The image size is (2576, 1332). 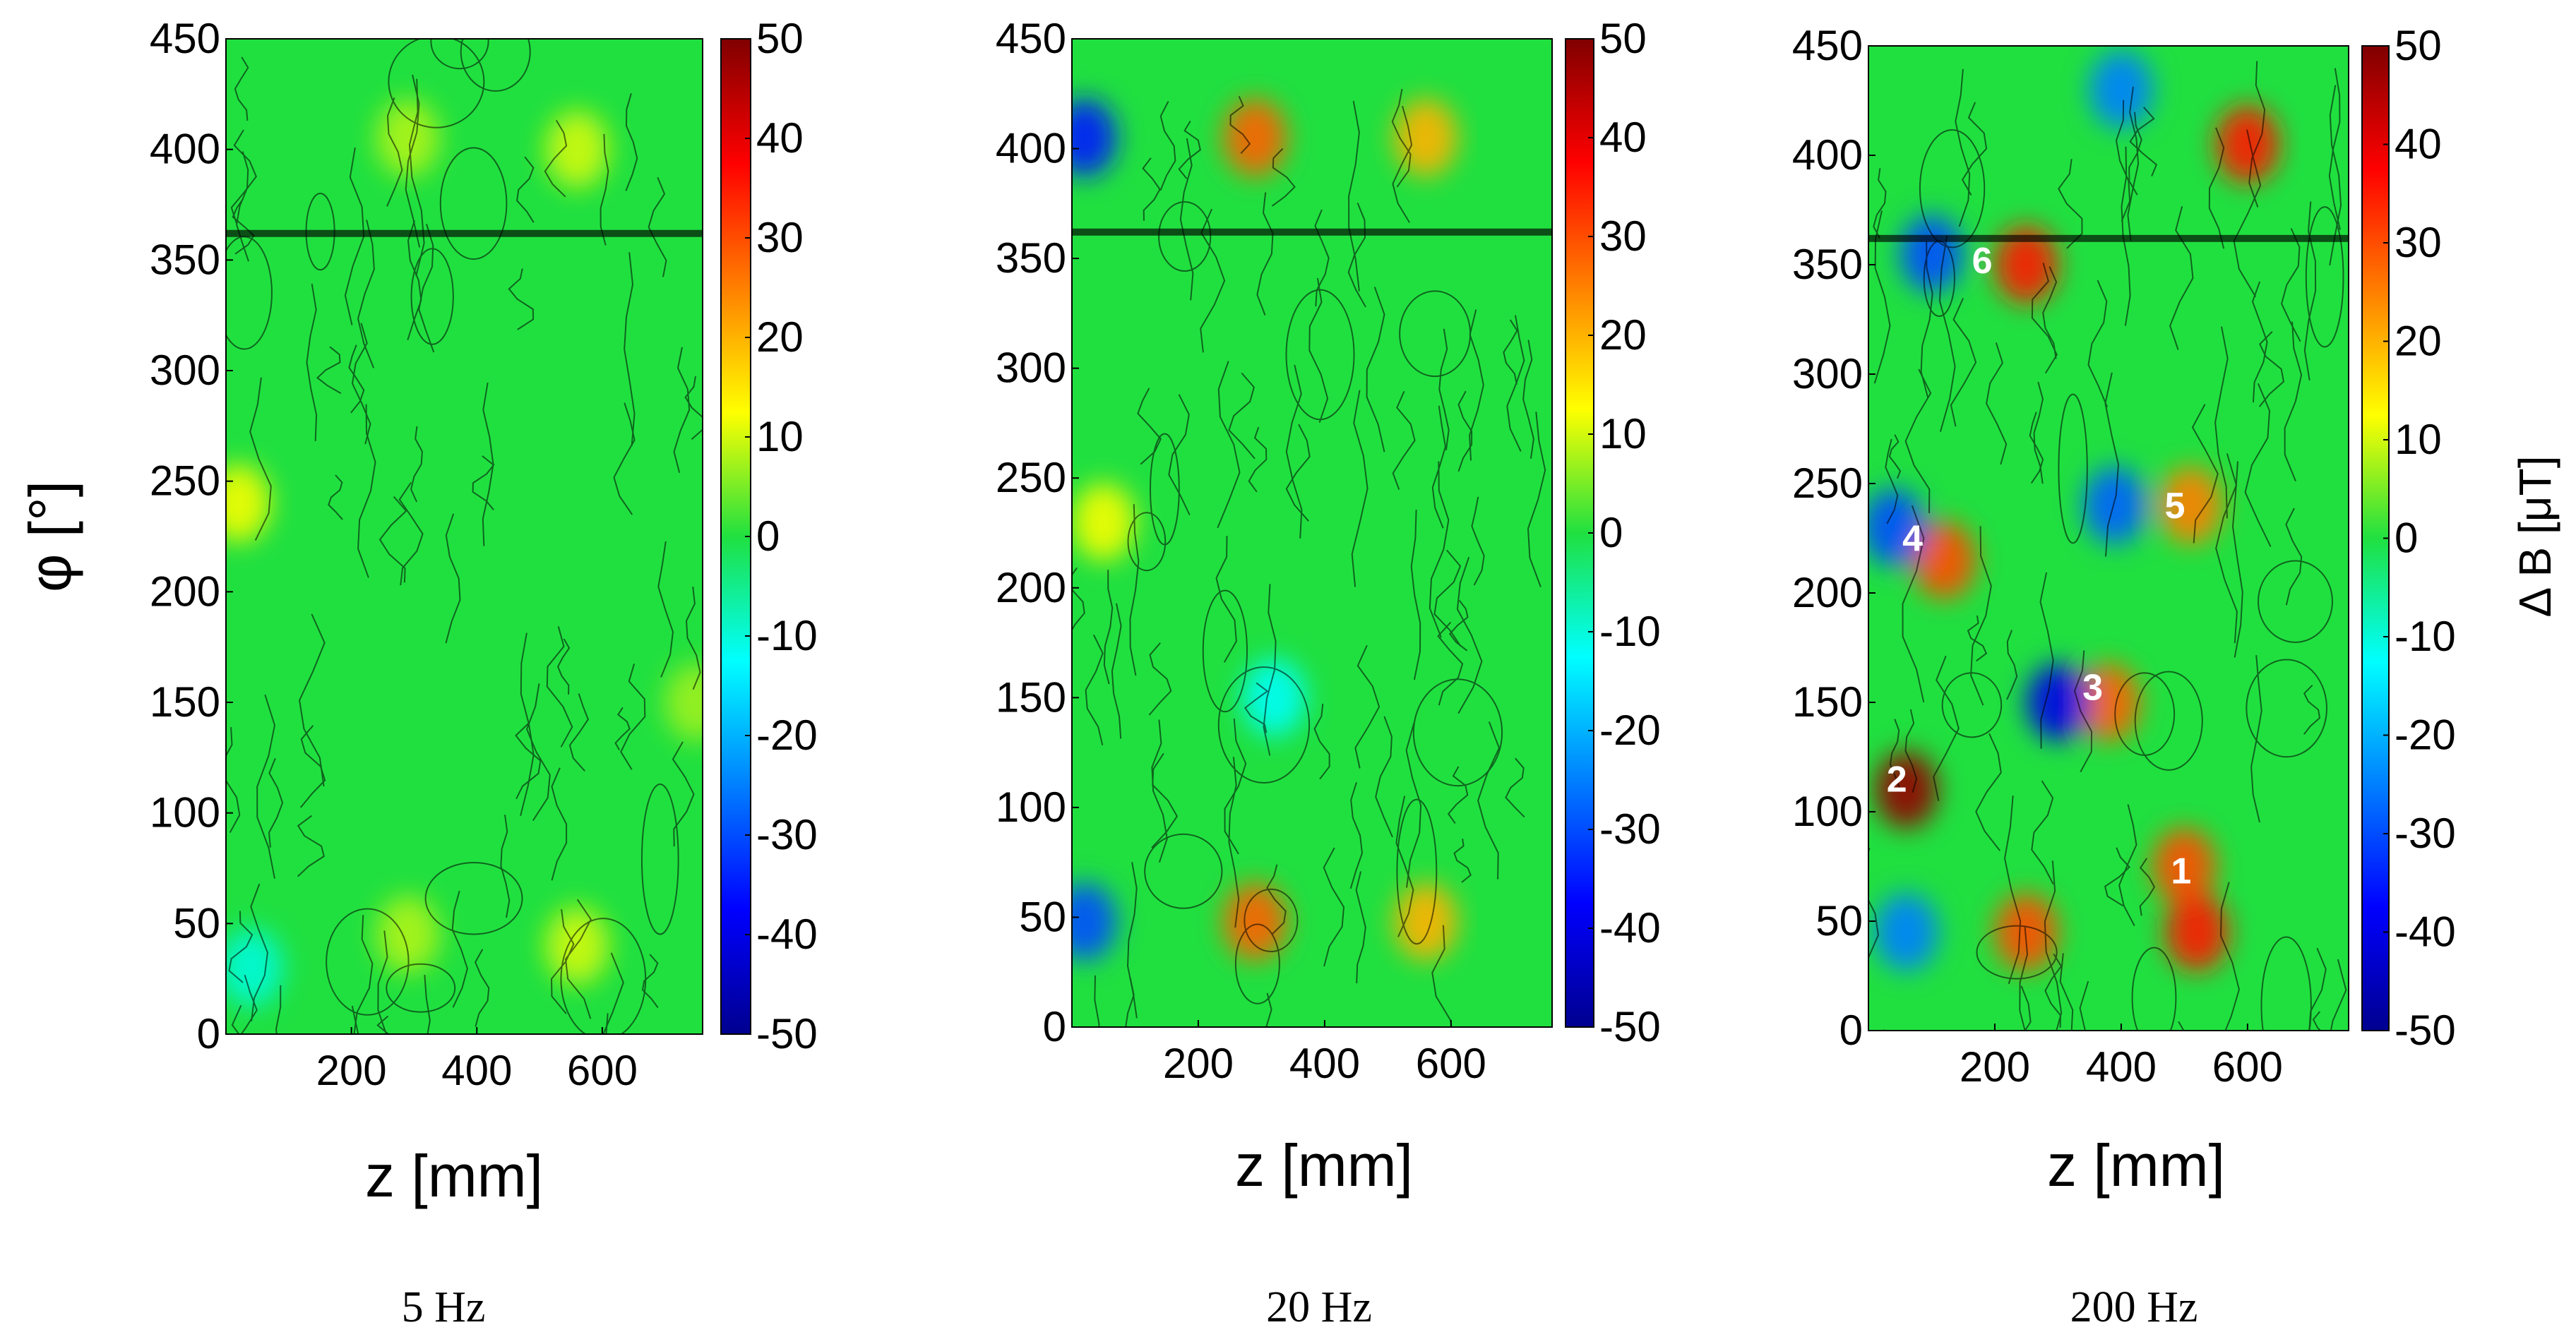 I want to click on heatmap-background, so click(x=464, y=537).